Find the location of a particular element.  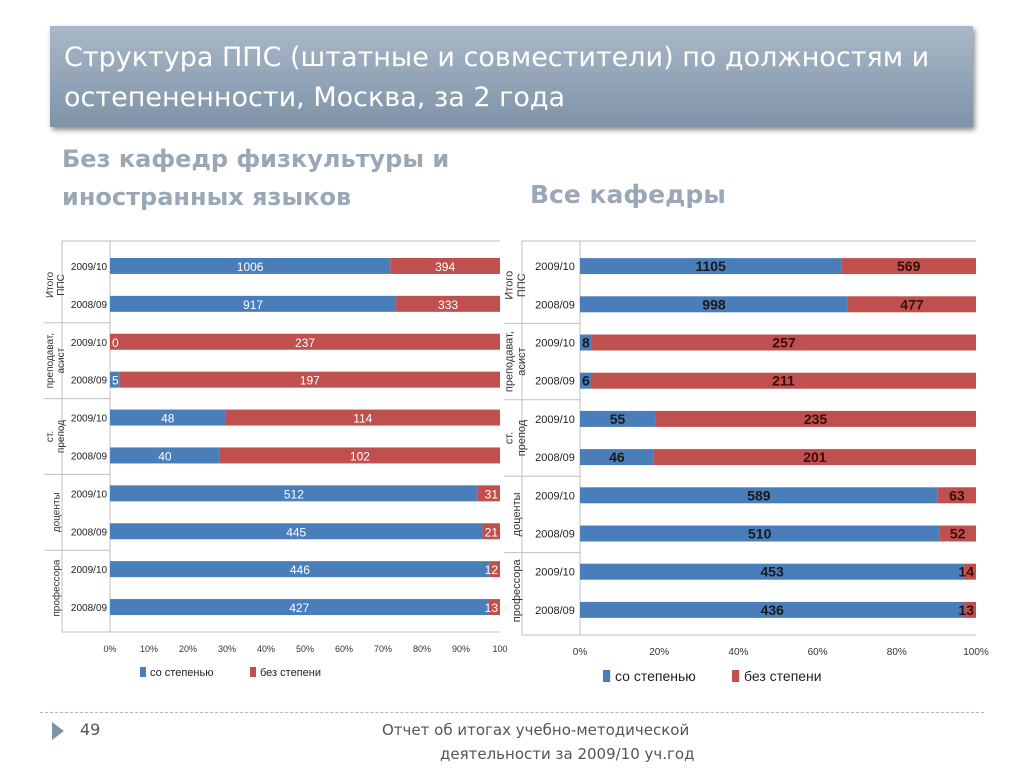

x-tick-label: 10% is located at coordinates (149, 649).